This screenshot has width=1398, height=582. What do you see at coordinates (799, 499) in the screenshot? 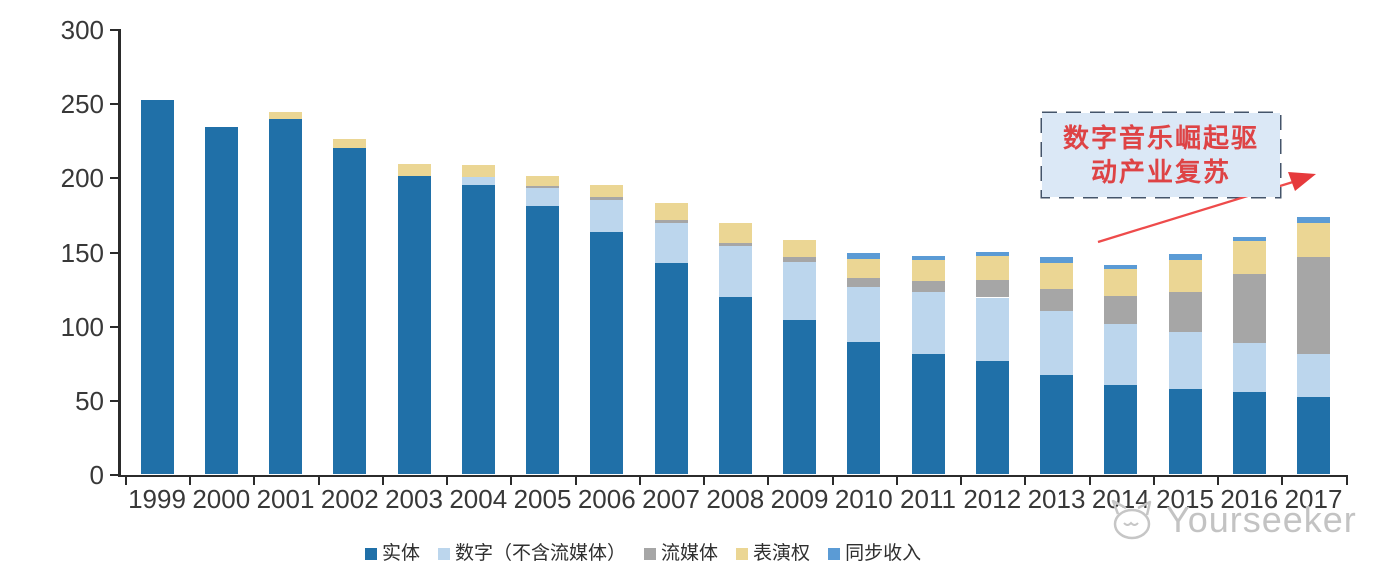
I see `x-axis-label: 2009` at bounding box center [799, 499].